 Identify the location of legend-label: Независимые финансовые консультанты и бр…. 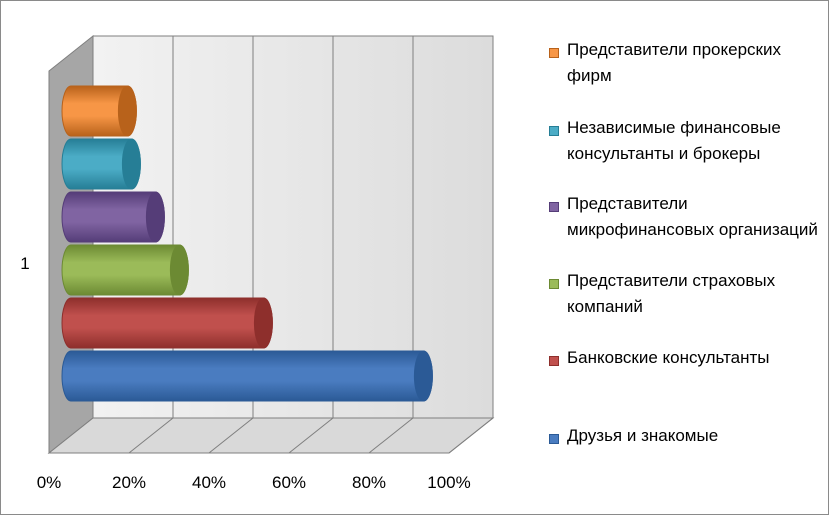
(674, 140).